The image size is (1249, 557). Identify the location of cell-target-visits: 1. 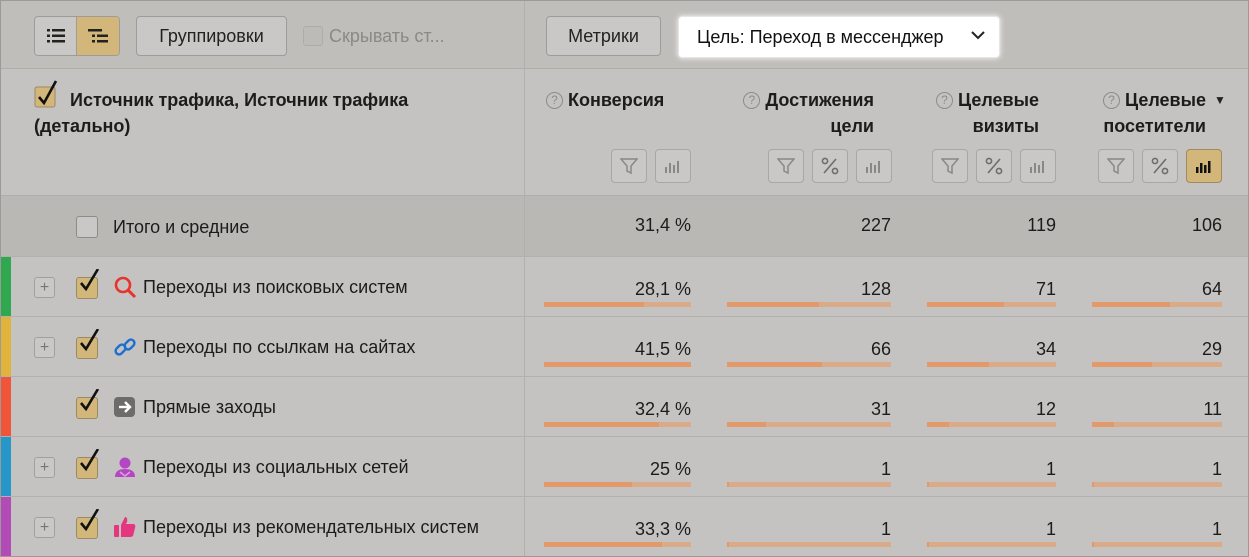
(1050, 529).